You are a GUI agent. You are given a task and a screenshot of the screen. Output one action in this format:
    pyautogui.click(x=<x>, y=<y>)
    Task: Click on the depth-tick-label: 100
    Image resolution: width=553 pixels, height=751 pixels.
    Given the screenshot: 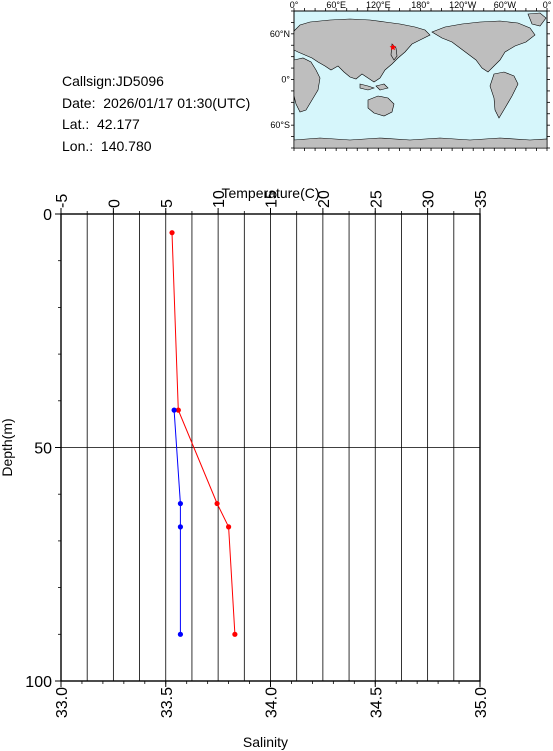 What is the action you would take?
    pyautogui.click(x=38, y=682)
    